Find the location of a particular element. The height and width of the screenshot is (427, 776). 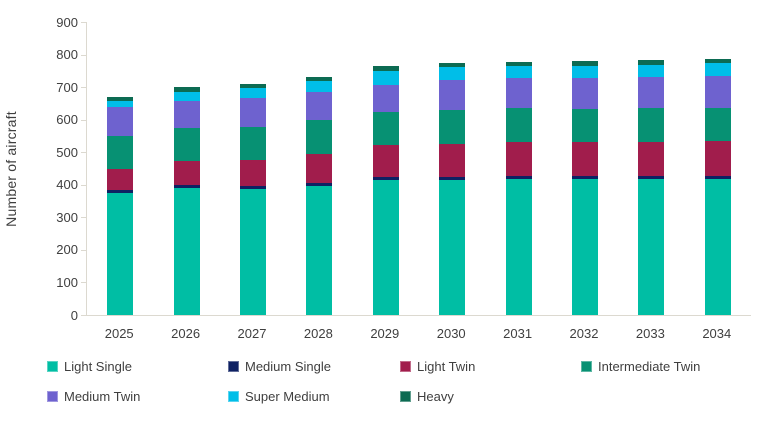

bar-segment-intermediate-twin-2027 is located at coordinates (252, 144).